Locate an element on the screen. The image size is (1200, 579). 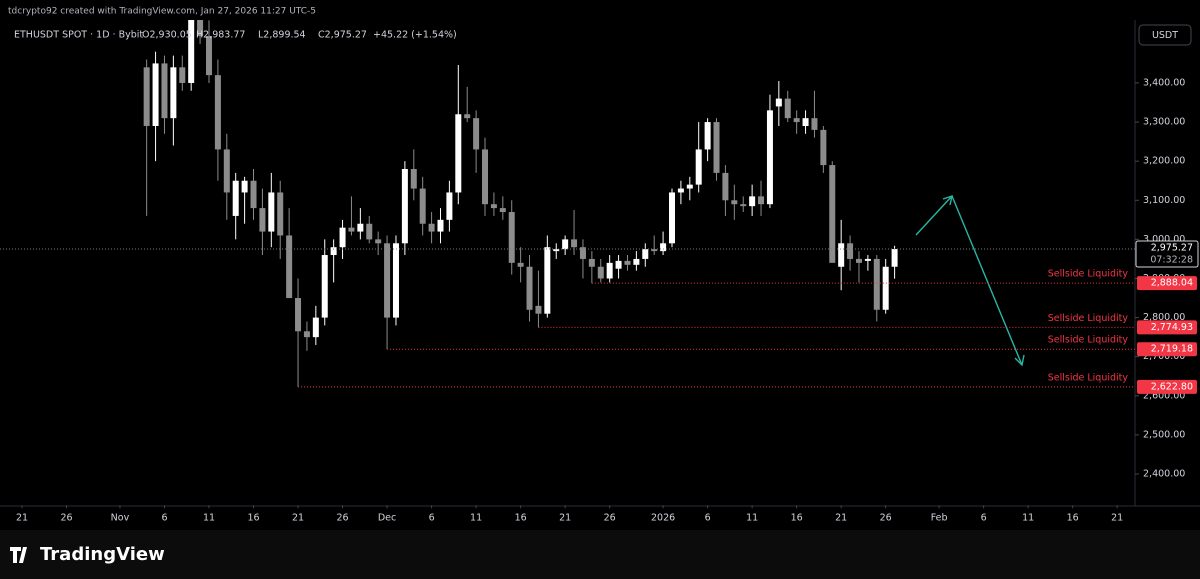
level-label: 2,622.80 is located at coordinates (1172, 386).